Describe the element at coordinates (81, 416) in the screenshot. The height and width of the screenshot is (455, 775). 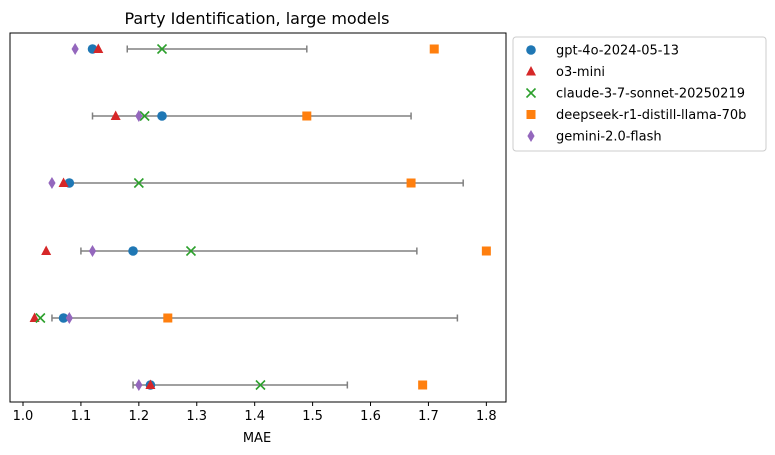
I see `x-tick-label: 1.1` at that location.